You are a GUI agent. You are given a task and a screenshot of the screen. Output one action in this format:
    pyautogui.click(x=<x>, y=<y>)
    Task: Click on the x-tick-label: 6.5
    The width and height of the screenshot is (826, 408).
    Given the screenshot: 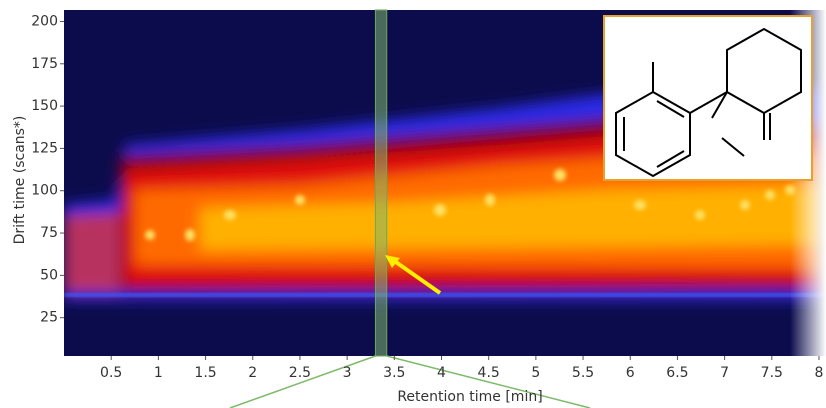 What is the action you would take?
    pyautogui.click(x=677, y=373)
    